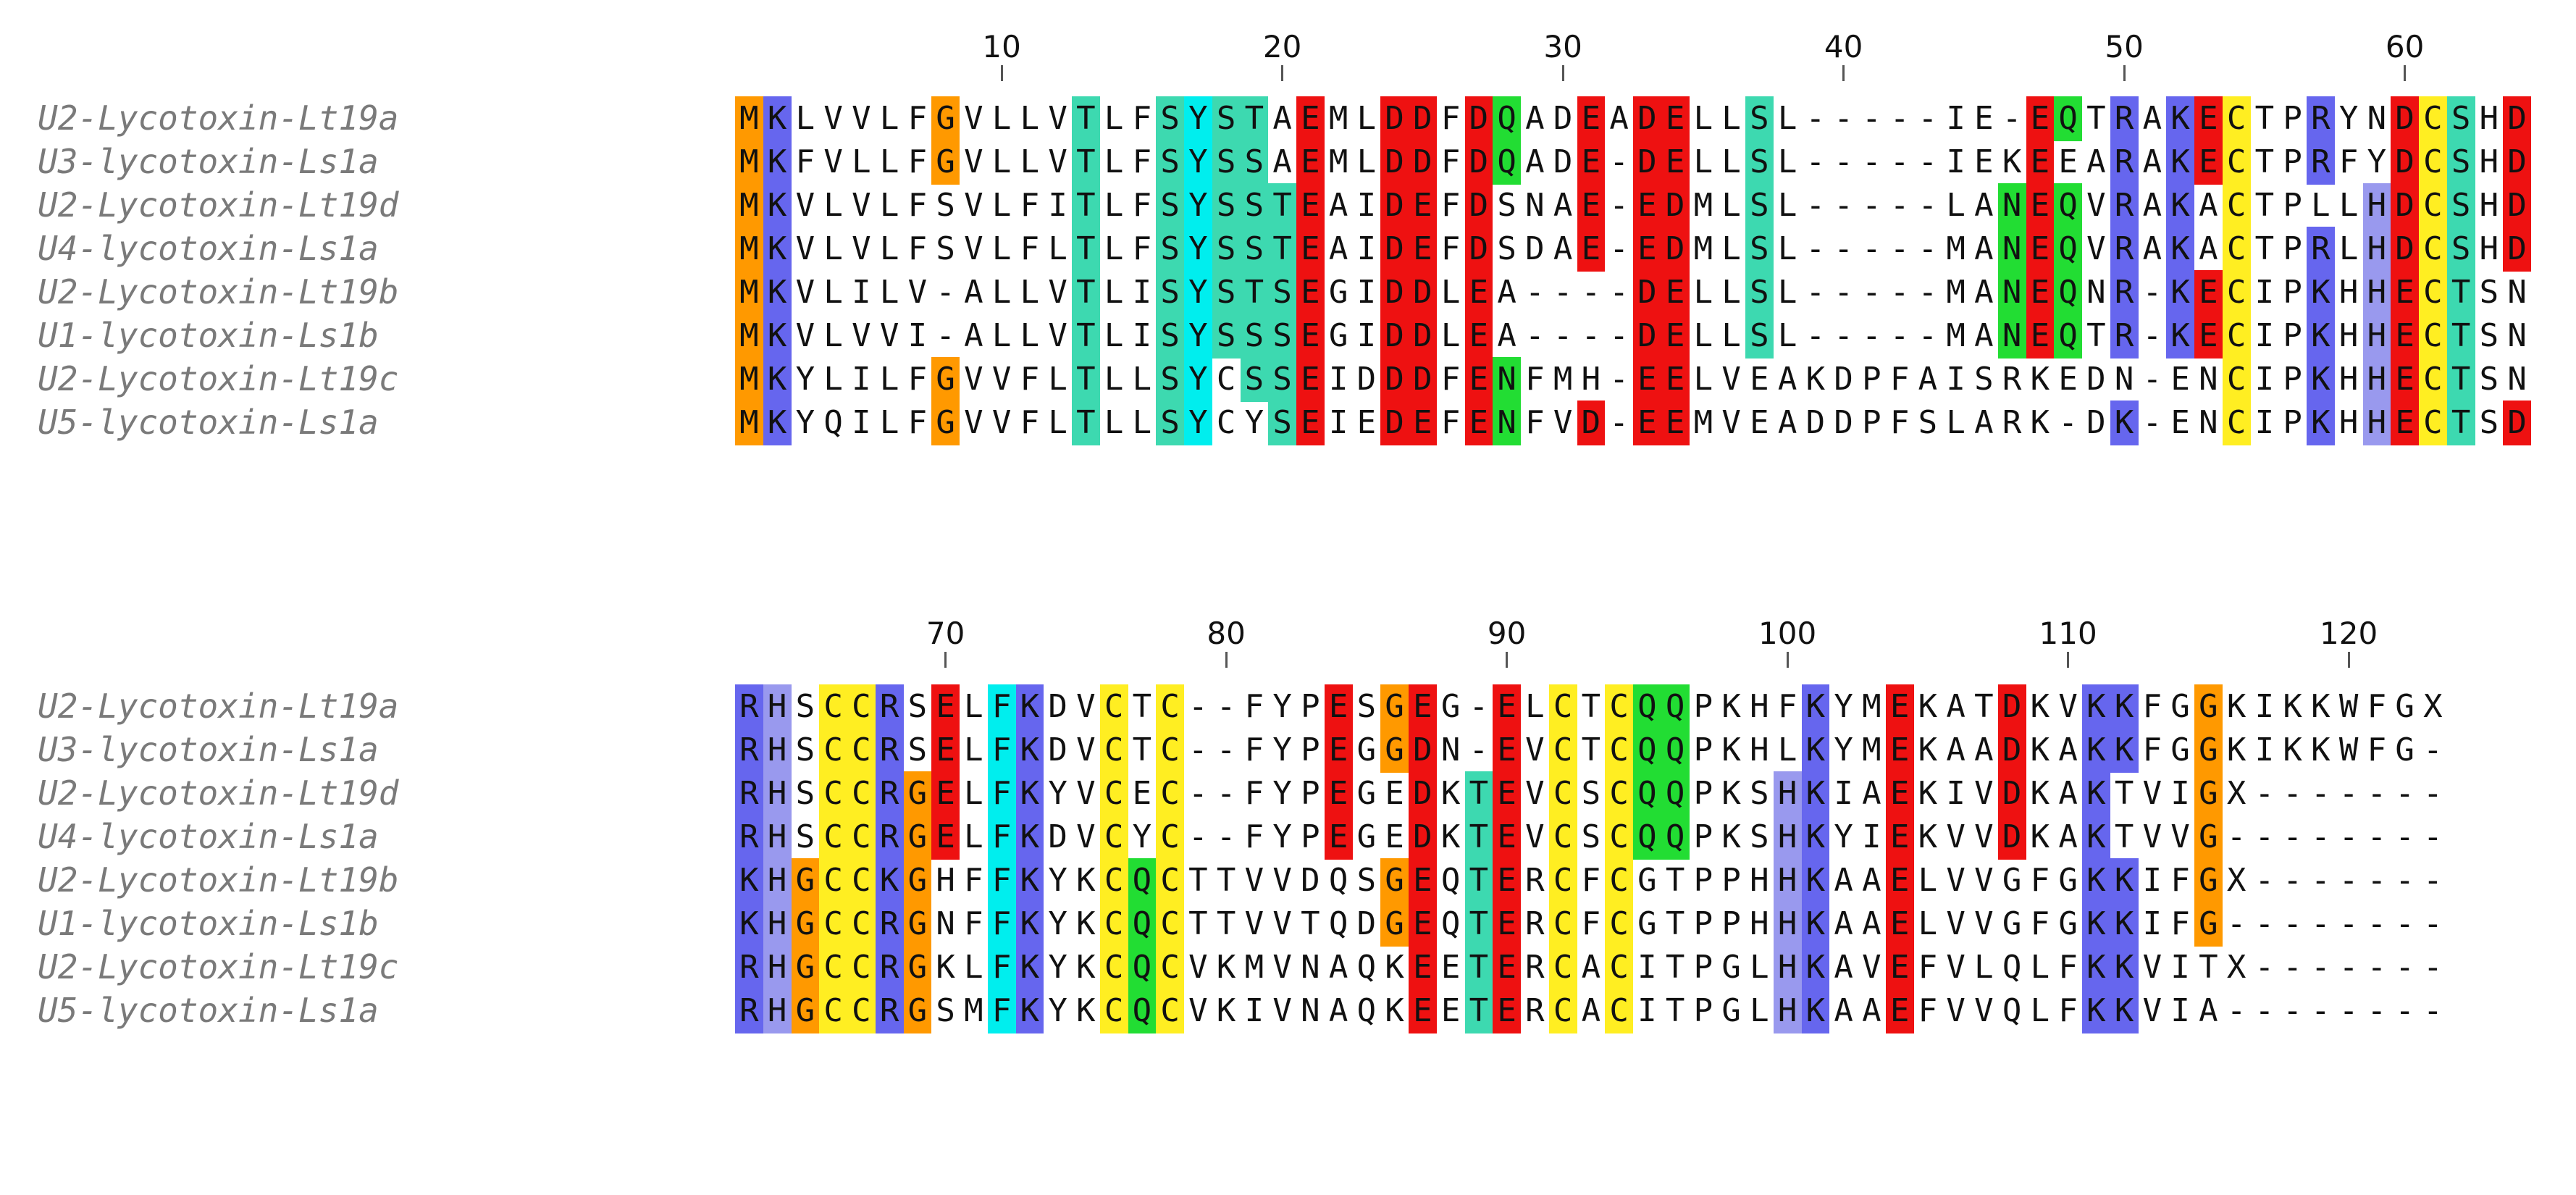  Describe the element at coordinates (2236, 880) in the screenshot. I see `residue: X` at that location.